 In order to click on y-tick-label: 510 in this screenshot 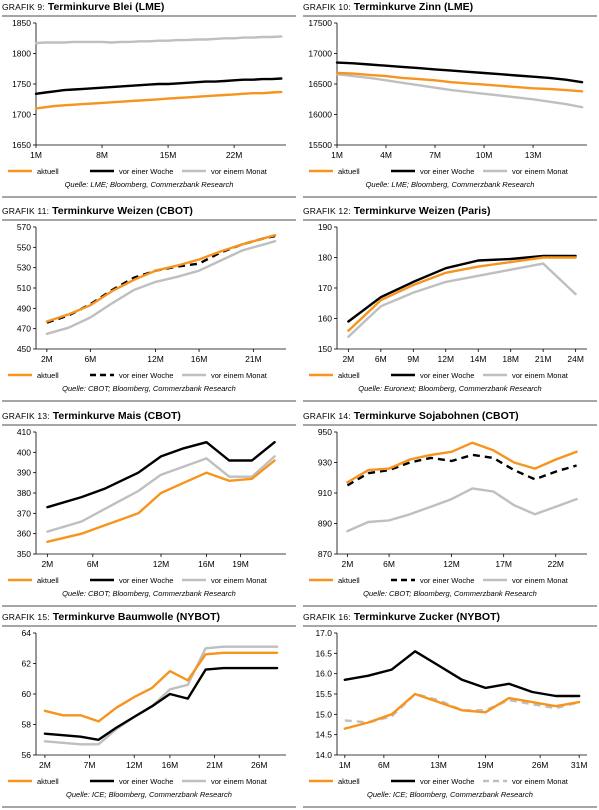, I will do `click(24, 288)`.